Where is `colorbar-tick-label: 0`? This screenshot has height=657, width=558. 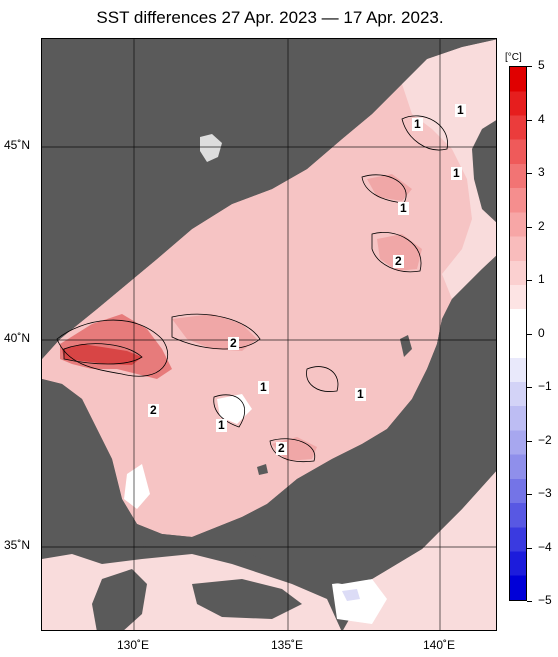 colorbar-tick-label: 0 is located at coordinates (541, 332).